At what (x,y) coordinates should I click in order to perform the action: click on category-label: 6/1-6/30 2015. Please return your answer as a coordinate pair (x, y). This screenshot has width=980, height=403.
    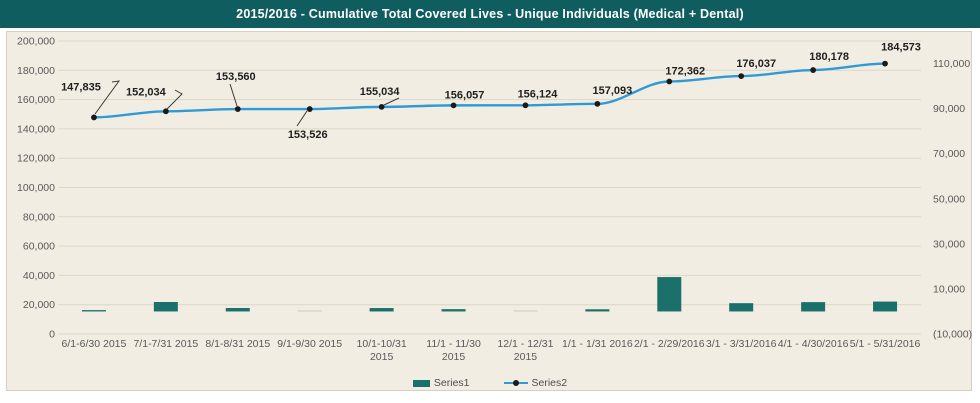
    Looking at the image, I should click on (94, 344).